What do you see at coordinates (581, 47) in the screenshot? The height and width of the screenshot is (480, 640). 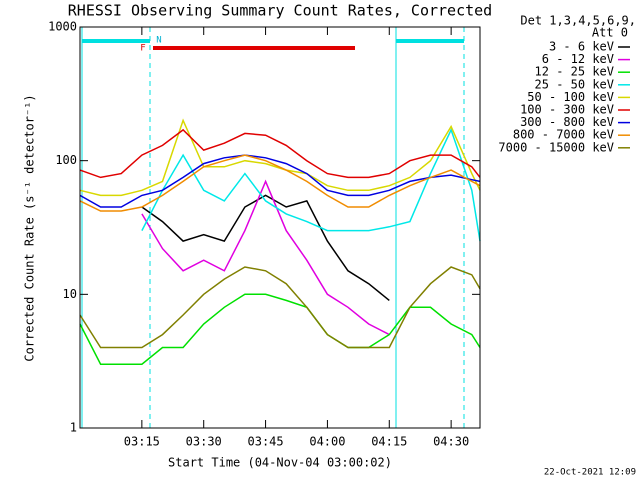 I see `legend-label: 3 - 6 keV` at bounding box center [581, 47].